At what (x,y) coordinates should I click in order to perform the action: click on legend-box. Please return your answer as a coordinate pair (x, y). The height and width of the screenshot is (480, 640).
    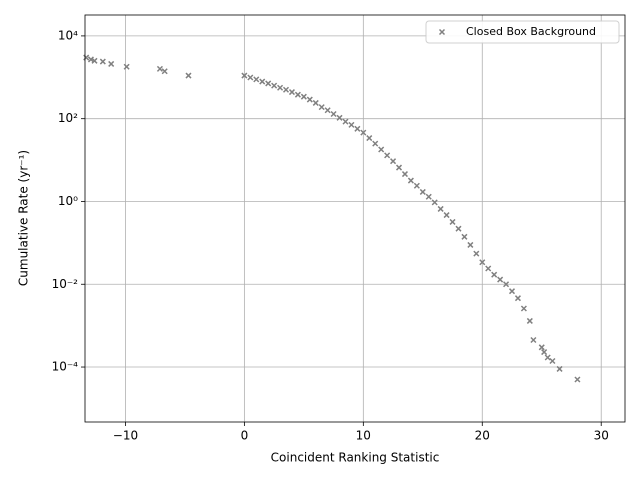
    Looking at the image, I should click on (522, 32).